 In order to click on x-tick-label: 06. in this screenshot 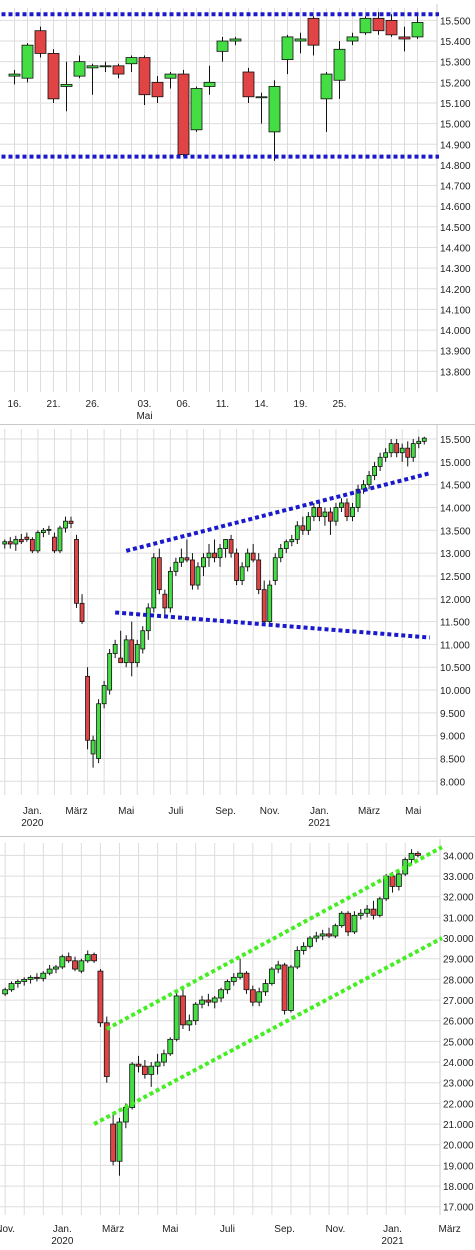, I will do `click(184, 404)`.